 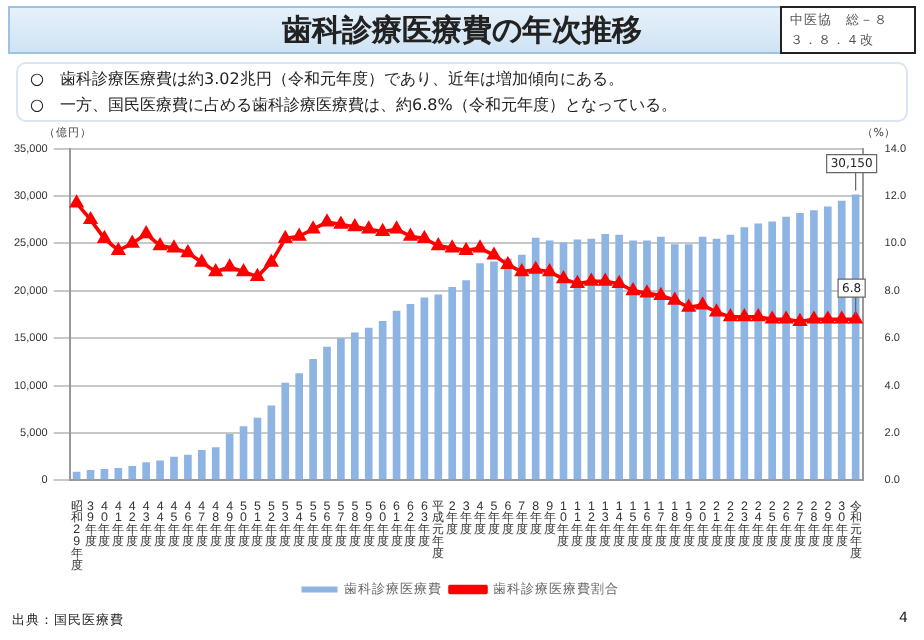 I want to click on text: ○ 一方、国民医療費に占める歯科診療医療費は、約6.8%（令和元年度）となっている。, so click(x=354, y=106).